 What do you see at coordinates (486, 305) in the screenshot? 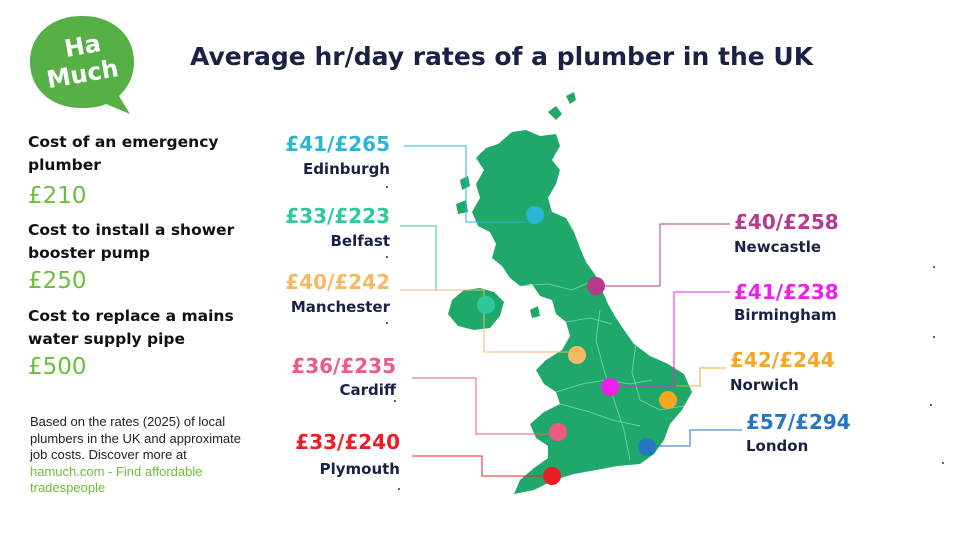
I see `city-marker-belfast` at bounding box center [486, 305].